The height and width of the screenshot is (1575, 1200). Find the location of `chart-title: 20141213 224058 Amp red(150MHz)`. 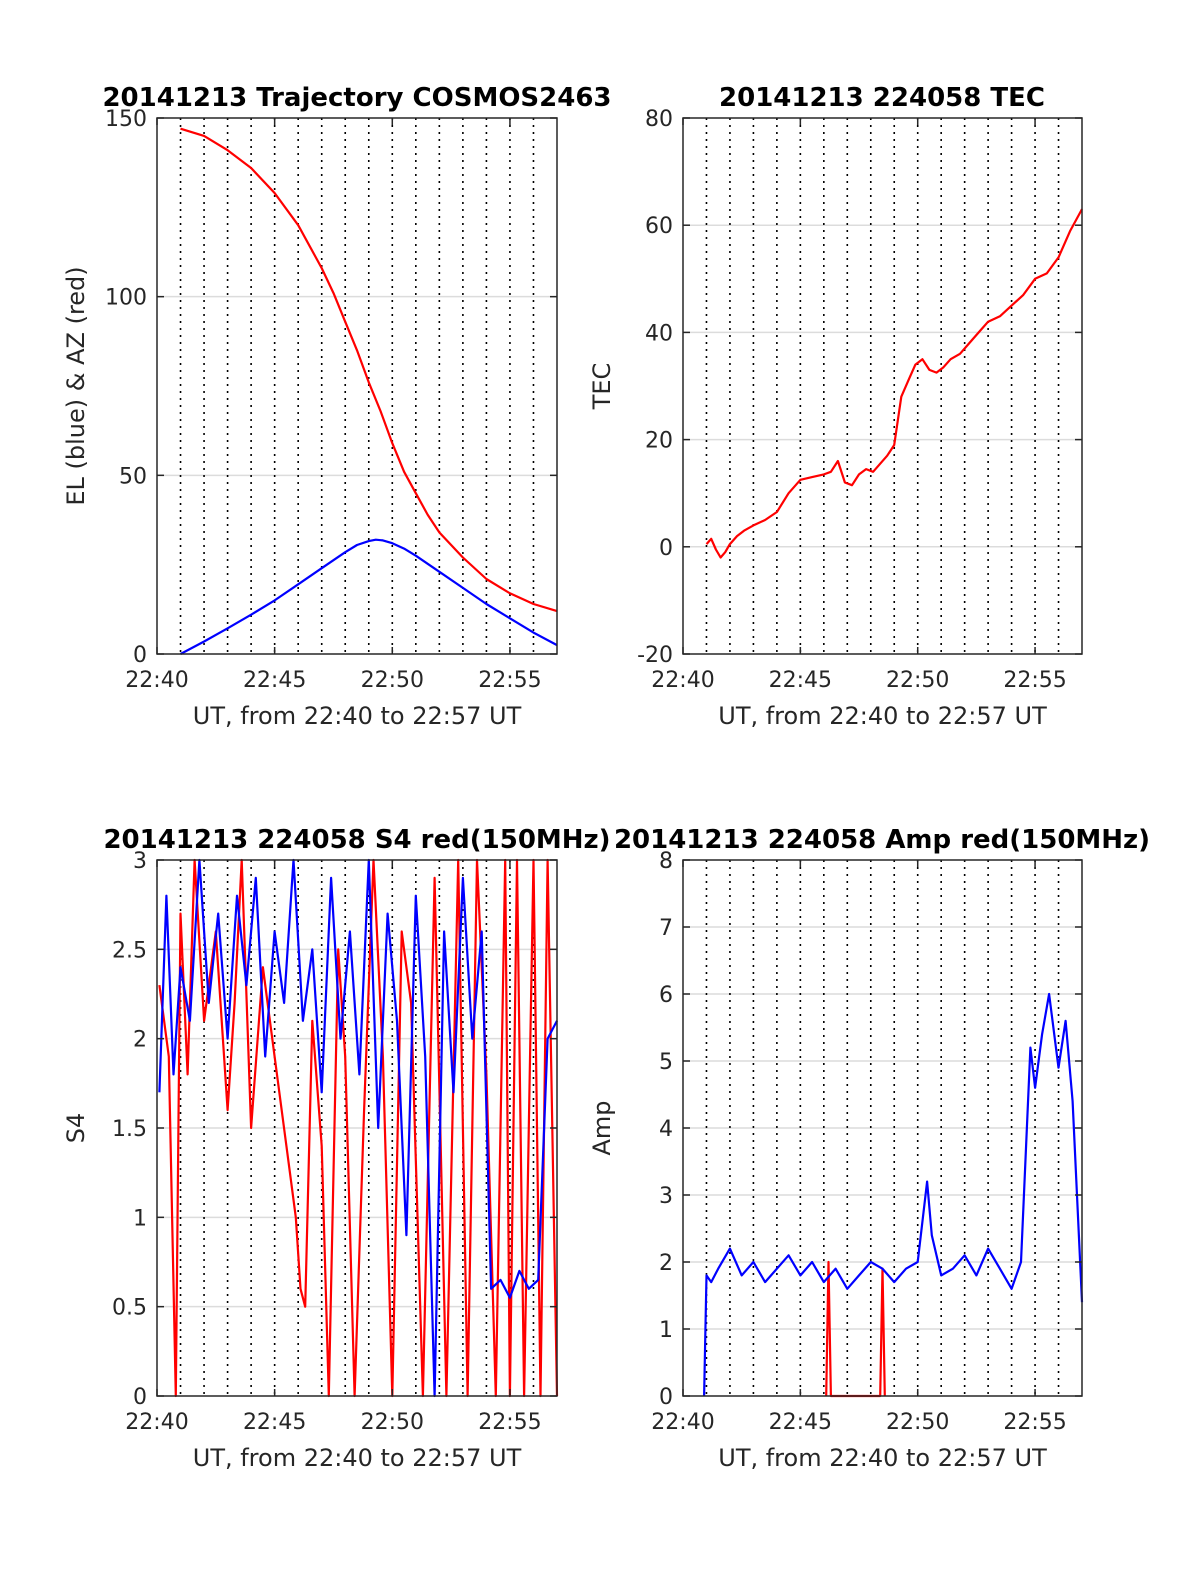

chart-title: 20141213 224058 Amp red(150MHz) is located at coordinates (882, 840).